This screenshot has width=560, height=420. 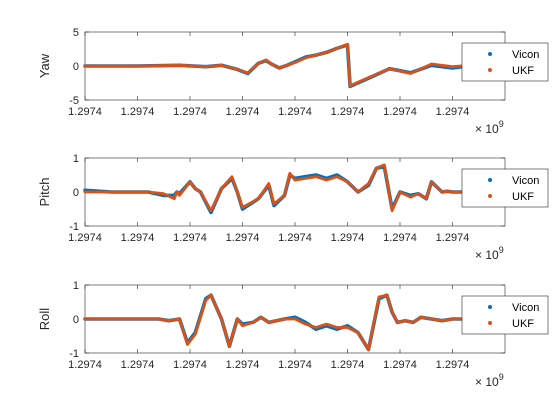 I want to click on y-axis-label: Pitch, so click(x=44, y=192).